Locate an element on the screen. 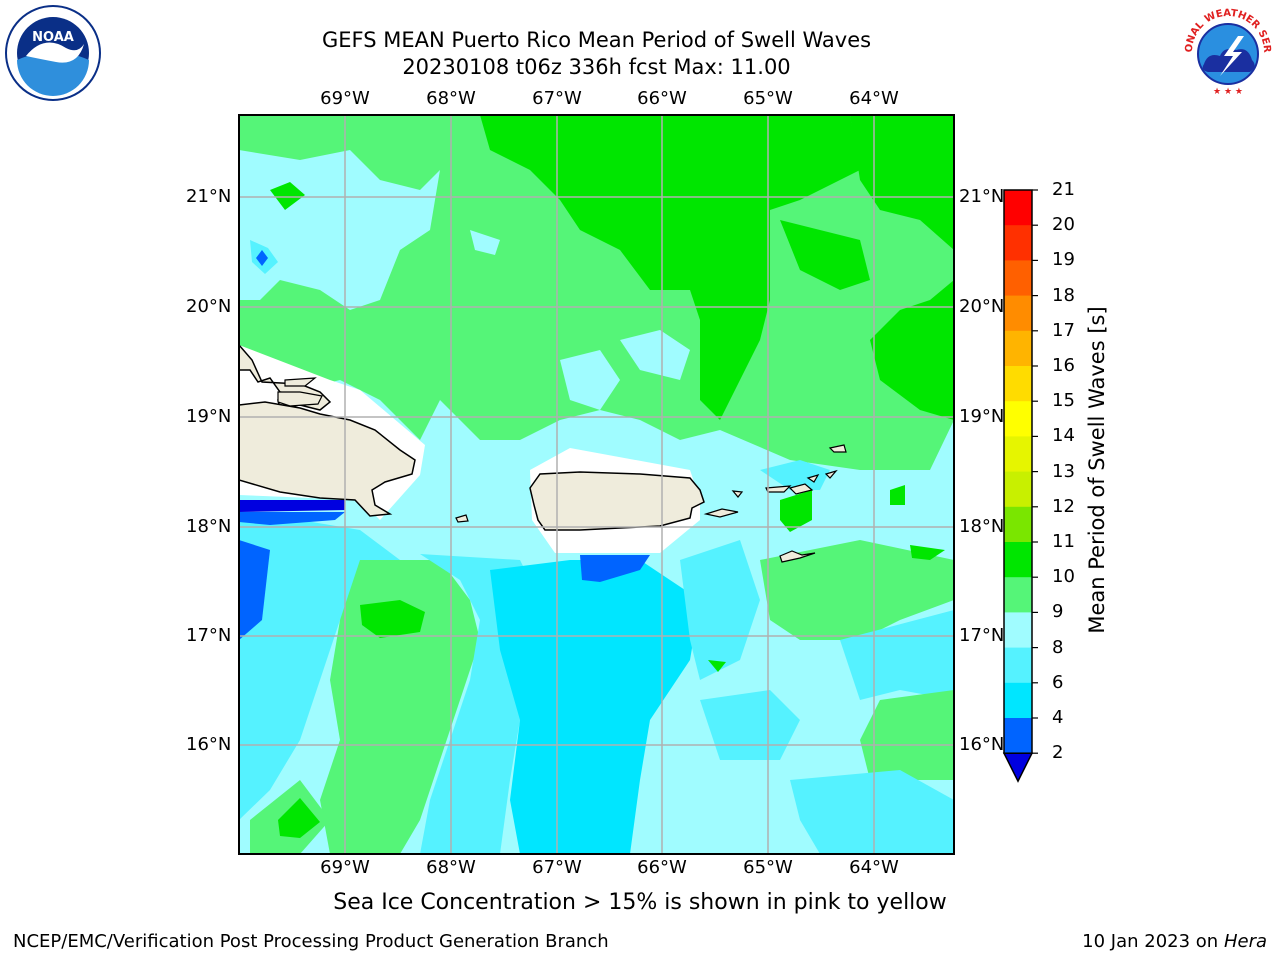  noaa-logo-text: NOAA is located at coordinates (53, 37).